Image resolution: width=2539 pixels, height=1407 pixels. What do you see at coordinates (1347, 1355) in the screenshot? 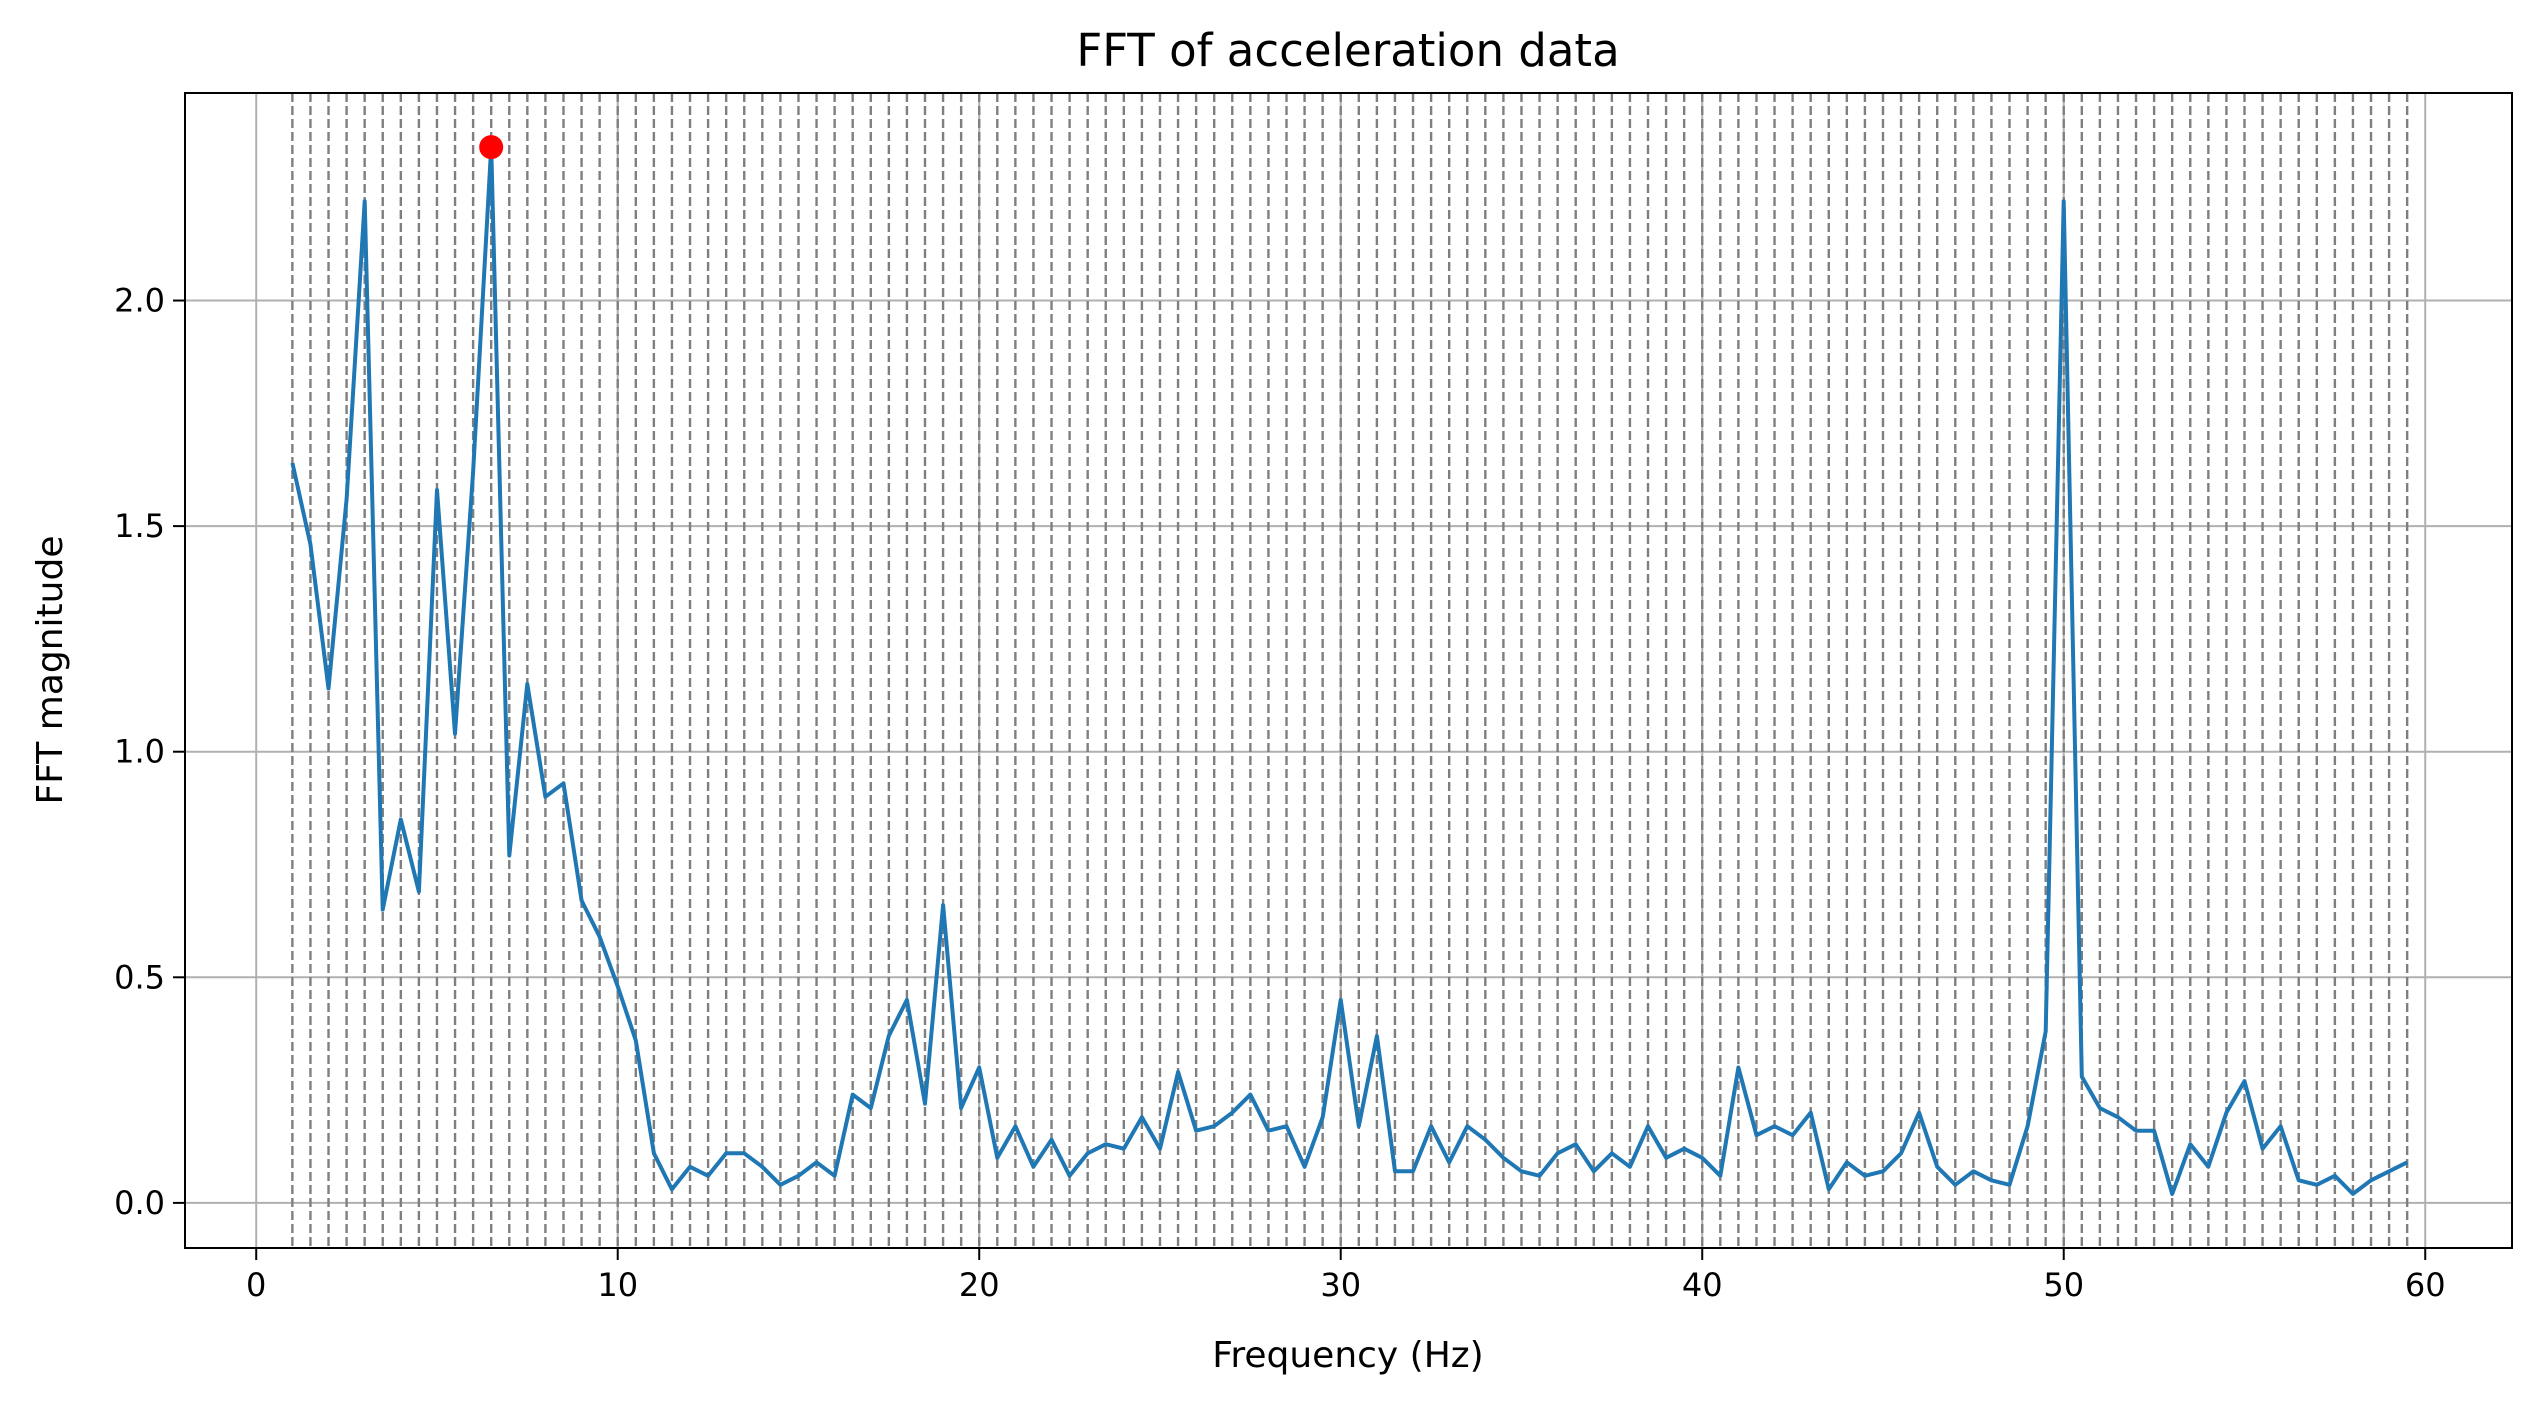
I see `x-axis-label: Frequency (Hz)` at bounding box center [1347, 1355].